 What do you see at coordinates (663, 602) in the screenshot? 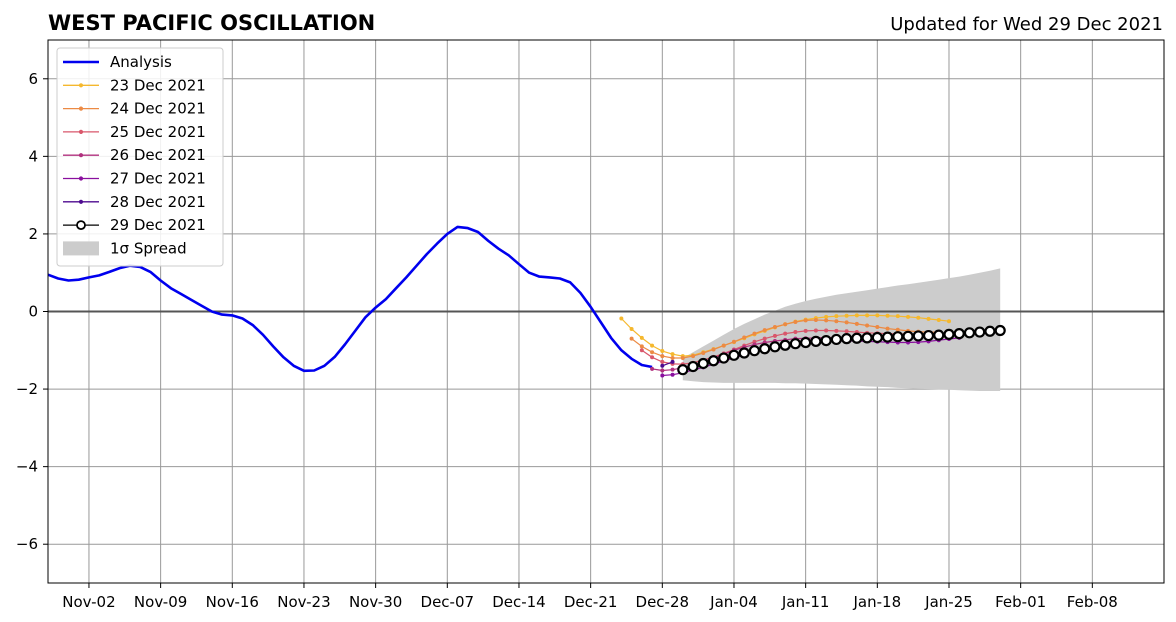
I see `x-tick-label: Dec-28` at bounding box center [663, 602].